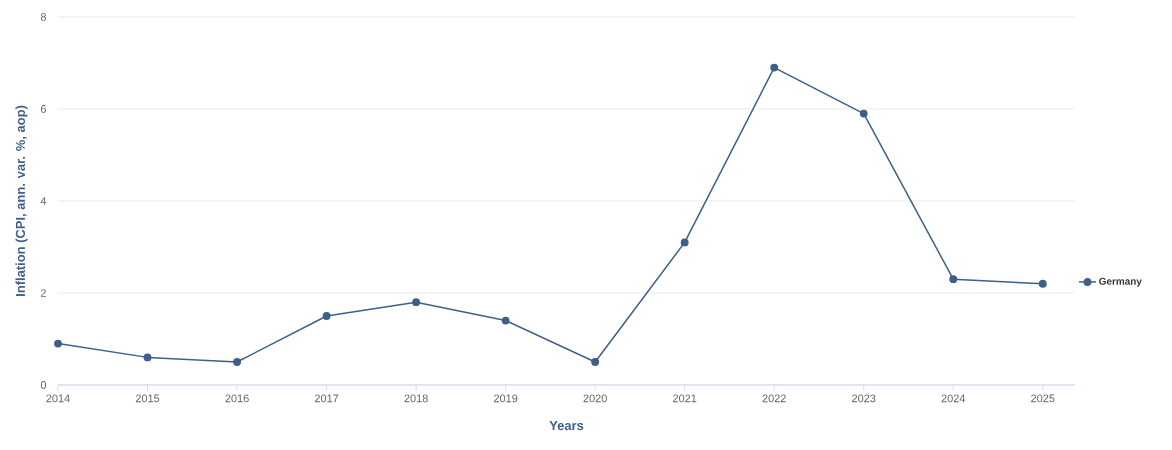 The height and width of the screenshot is (450, 1172). Describe the element at coordinates (43, 109) in the screenshot. I see `y-tick-label: 6` at that location.